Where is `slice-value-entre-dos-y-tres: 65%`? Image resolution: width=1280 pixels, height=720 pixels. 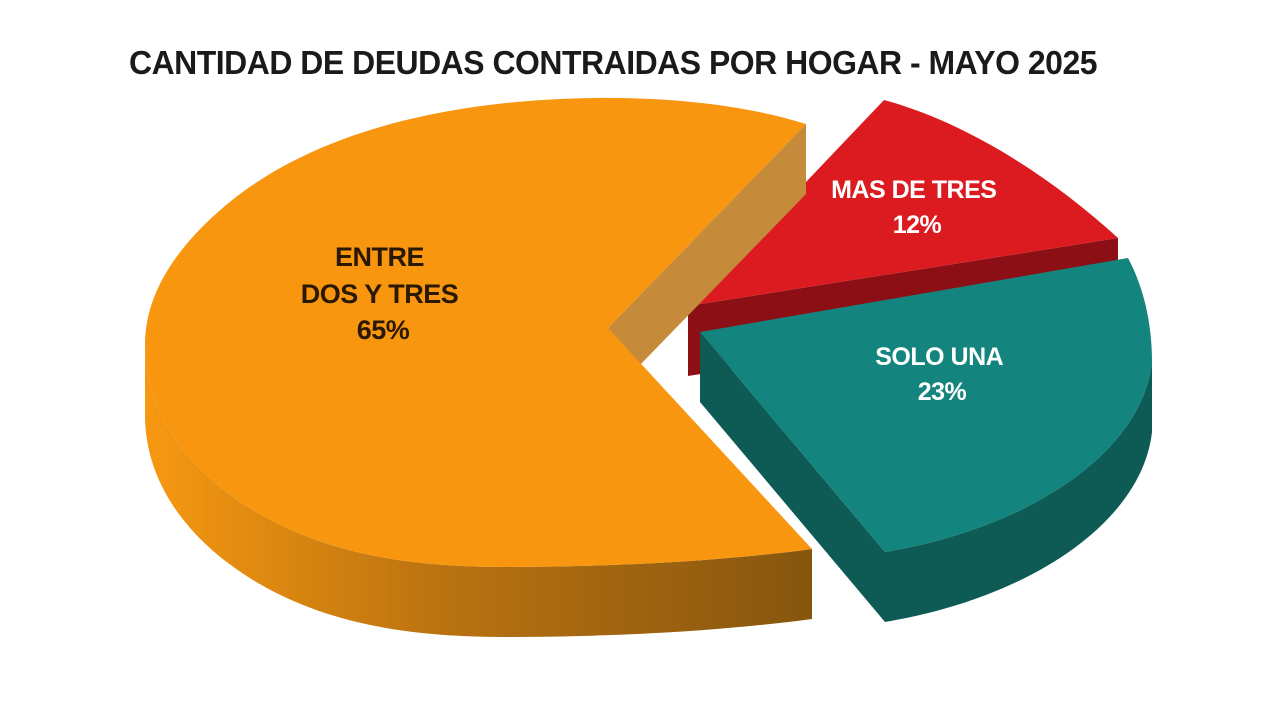 slice-value-entre-dos-y-tres: 65% is located at coordinates (383, 330).